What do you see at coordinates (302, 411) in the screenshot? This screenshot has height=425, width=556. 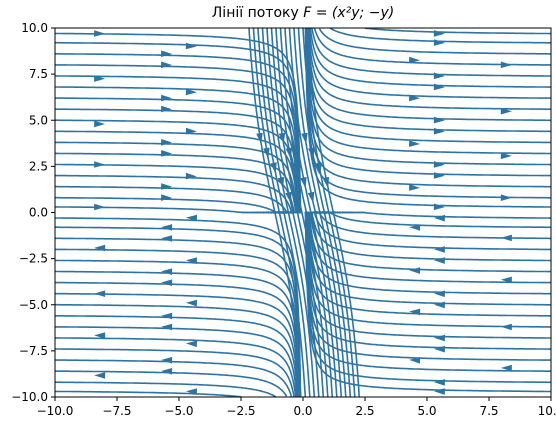 I see `x-tick-label: 0.0` at bounding box center [302, 411].